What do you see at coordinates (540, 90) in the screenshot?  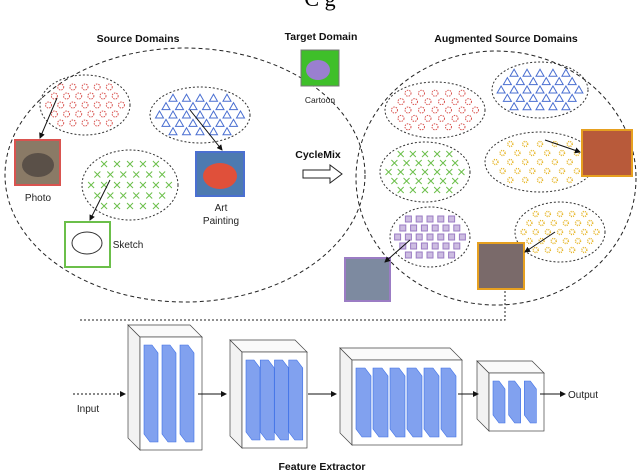 I see `aug-art-cluster-boundary` at bounding box center [540, 90].